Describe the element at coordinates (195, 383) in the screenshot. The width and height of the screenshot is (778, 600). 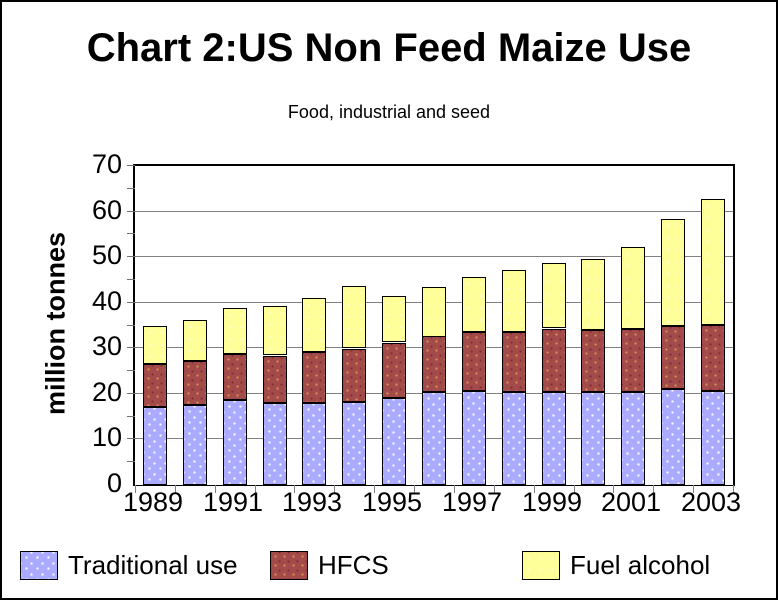
I see `bar-1990-hfcs` at that location.